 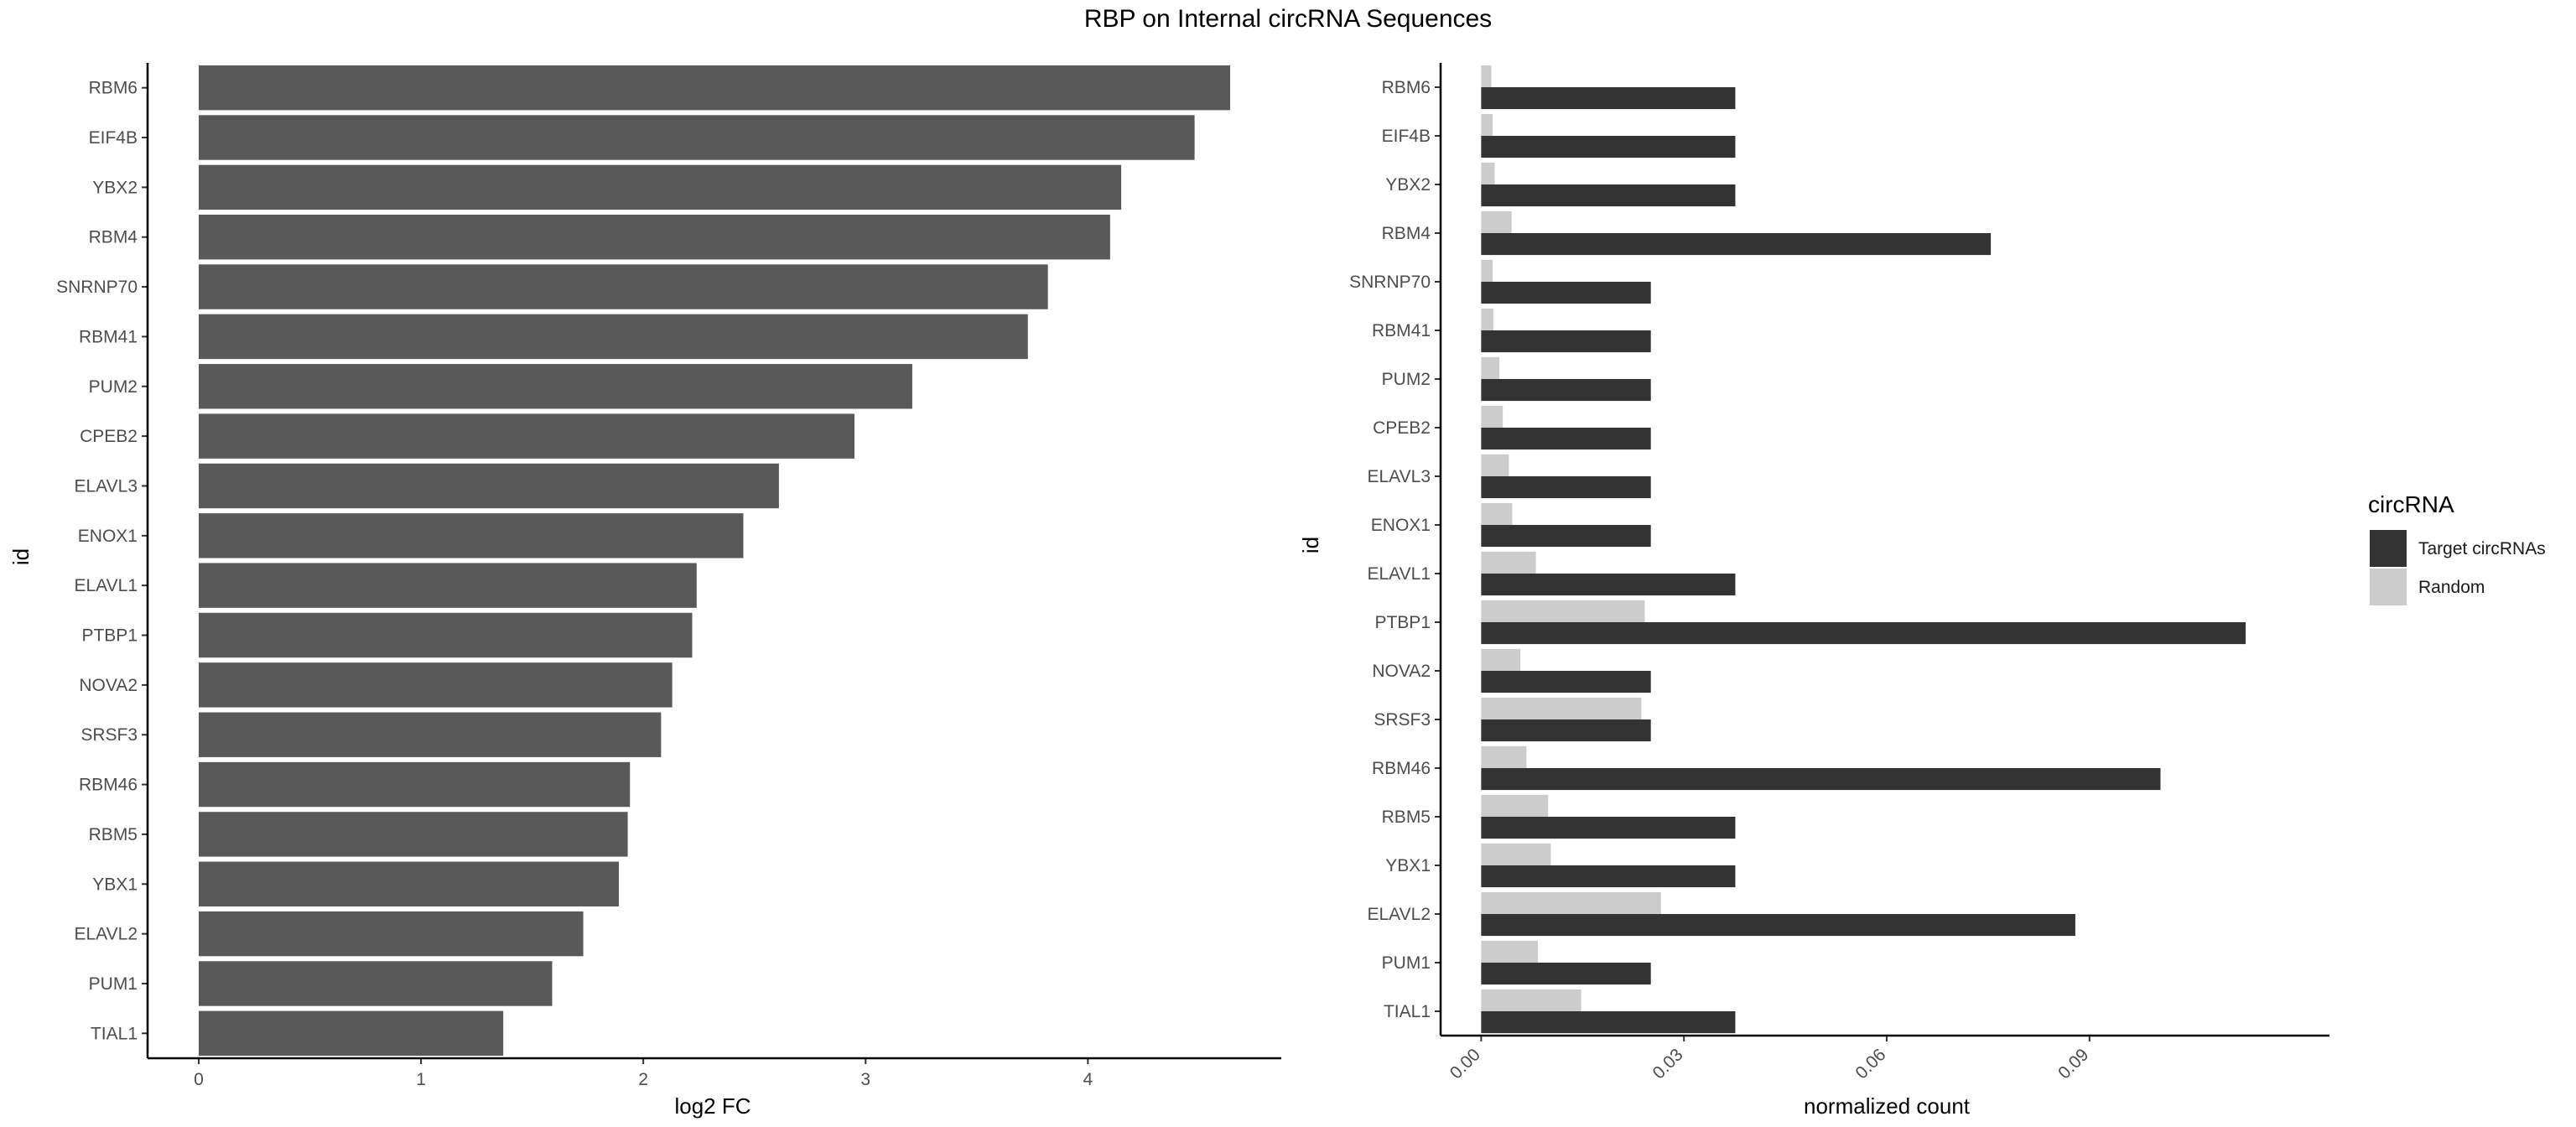 I want to click on bar-target-rbm46, so click(x=1821, y=779).